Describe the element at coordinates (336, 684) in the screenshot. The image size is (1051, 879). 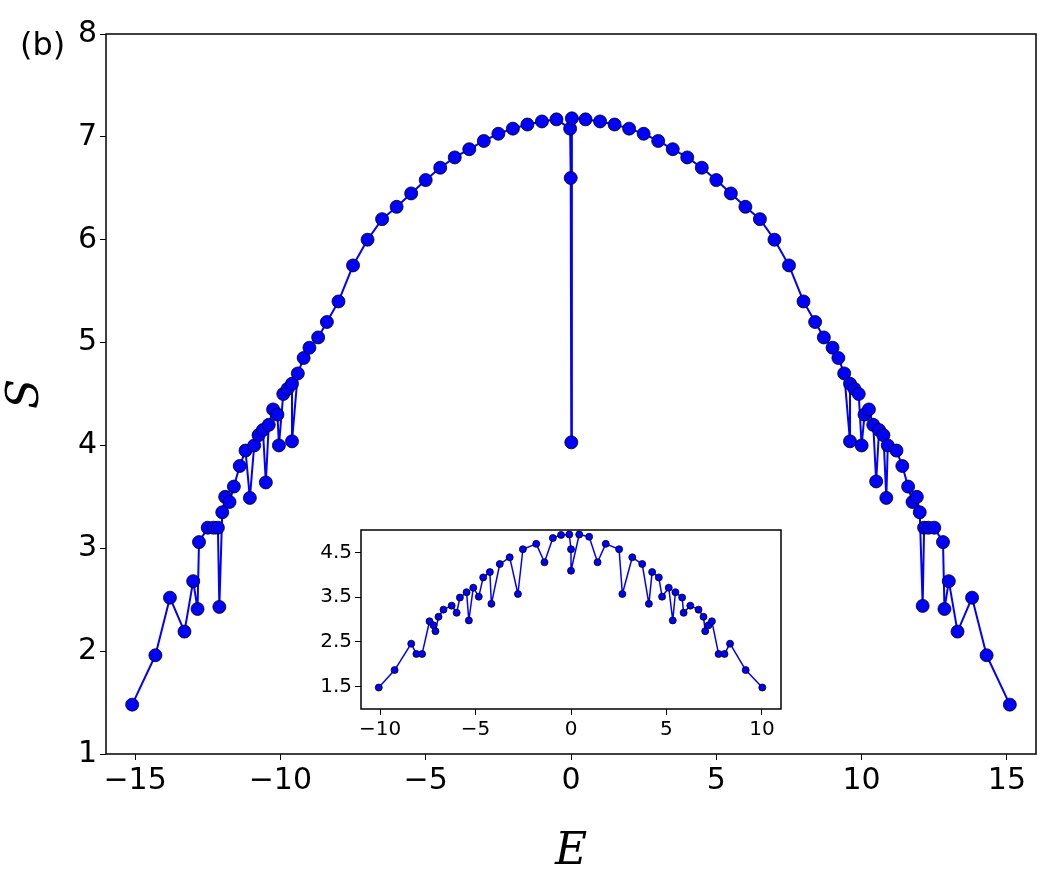
I see `y-tick-label: 1.5` at that location.